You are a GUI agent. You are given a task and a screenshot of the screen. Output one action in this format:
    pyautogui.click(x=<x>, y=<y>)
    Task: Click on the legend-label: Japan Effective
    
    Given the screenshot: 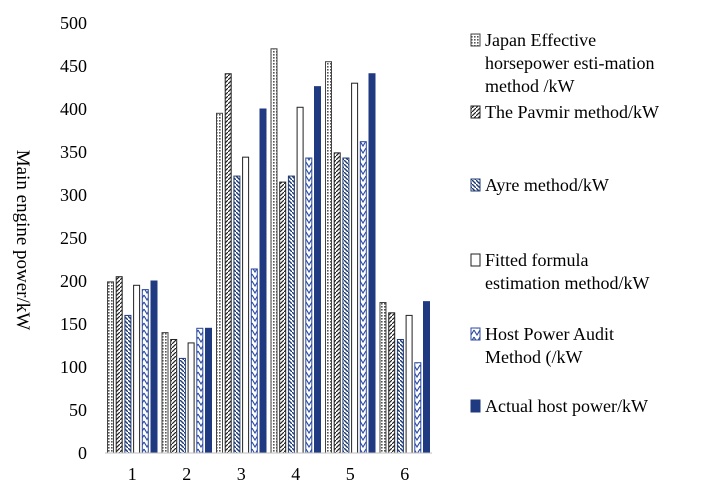 What is the action you would take?
    pyautogui.click(x=540, y=40)
    